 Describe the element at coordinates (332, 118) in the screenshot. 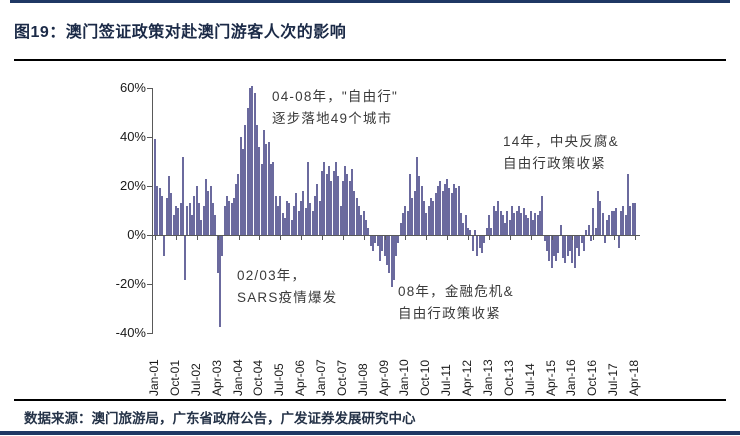

I see `annotation-line: 逐步落地49个城市` at that location.